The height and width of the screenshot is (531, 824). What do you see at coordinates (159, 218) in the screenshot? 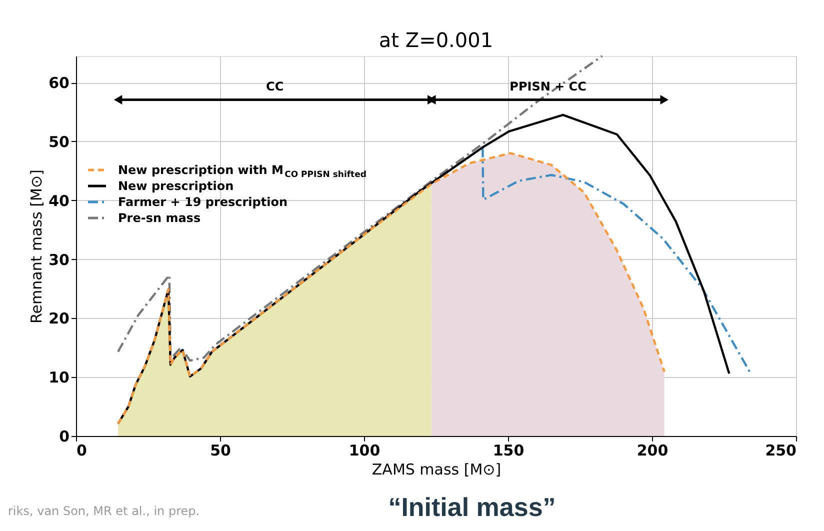
I see `legend-label: Pre-sn mass` at bounding box center [159, 218].